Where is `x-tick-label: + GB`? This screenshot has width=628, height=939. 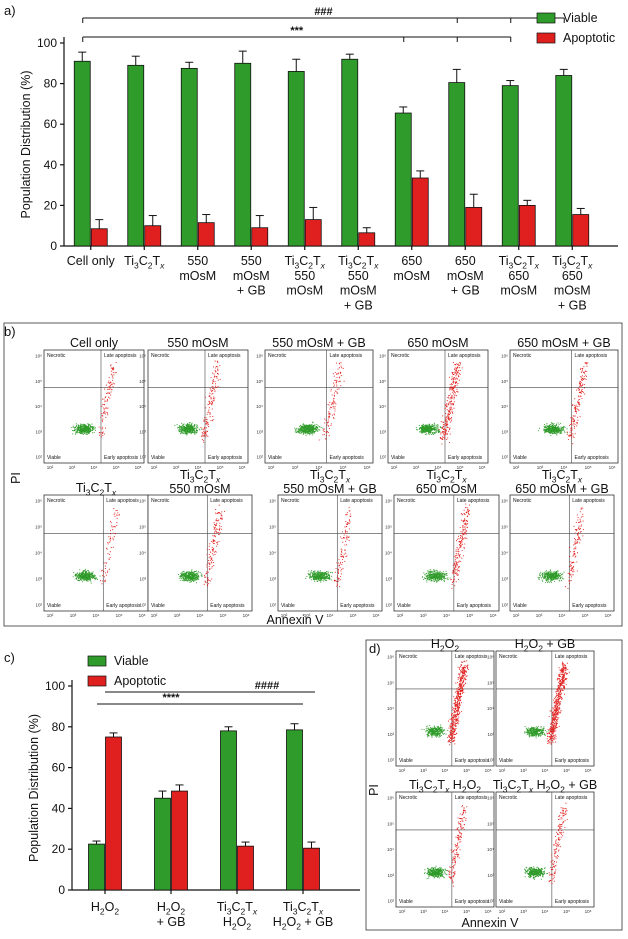
x-tick-label: + GB is located at coordinates (358, 305).